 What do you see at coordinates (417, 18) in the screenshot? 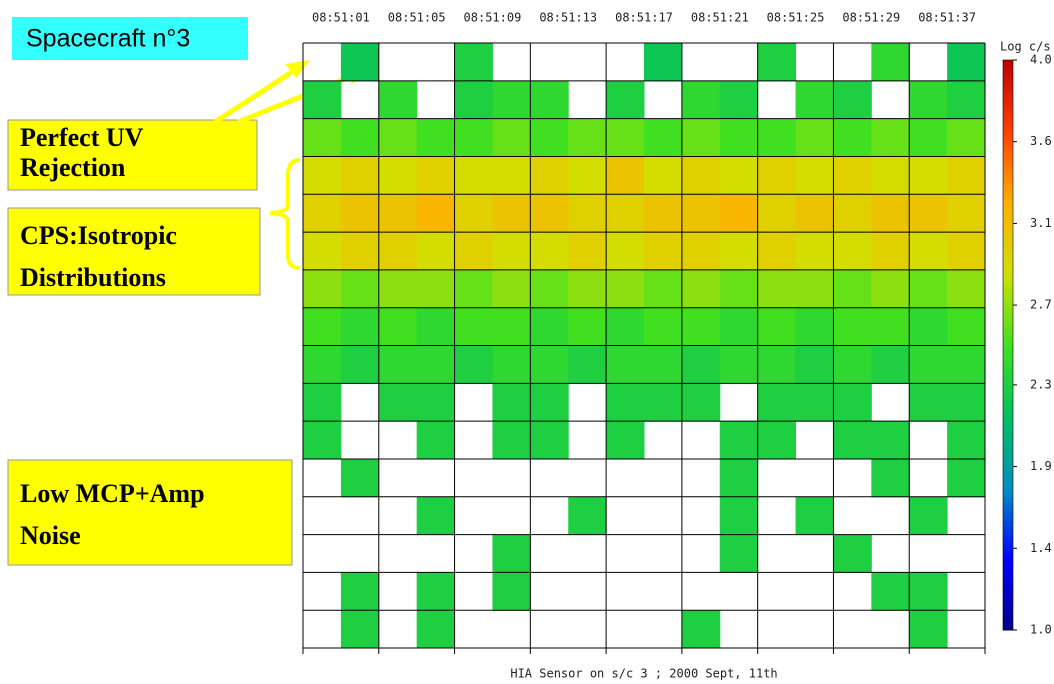
I see `x-tick-label: 08:51:05` at bounding box center [417, 18].